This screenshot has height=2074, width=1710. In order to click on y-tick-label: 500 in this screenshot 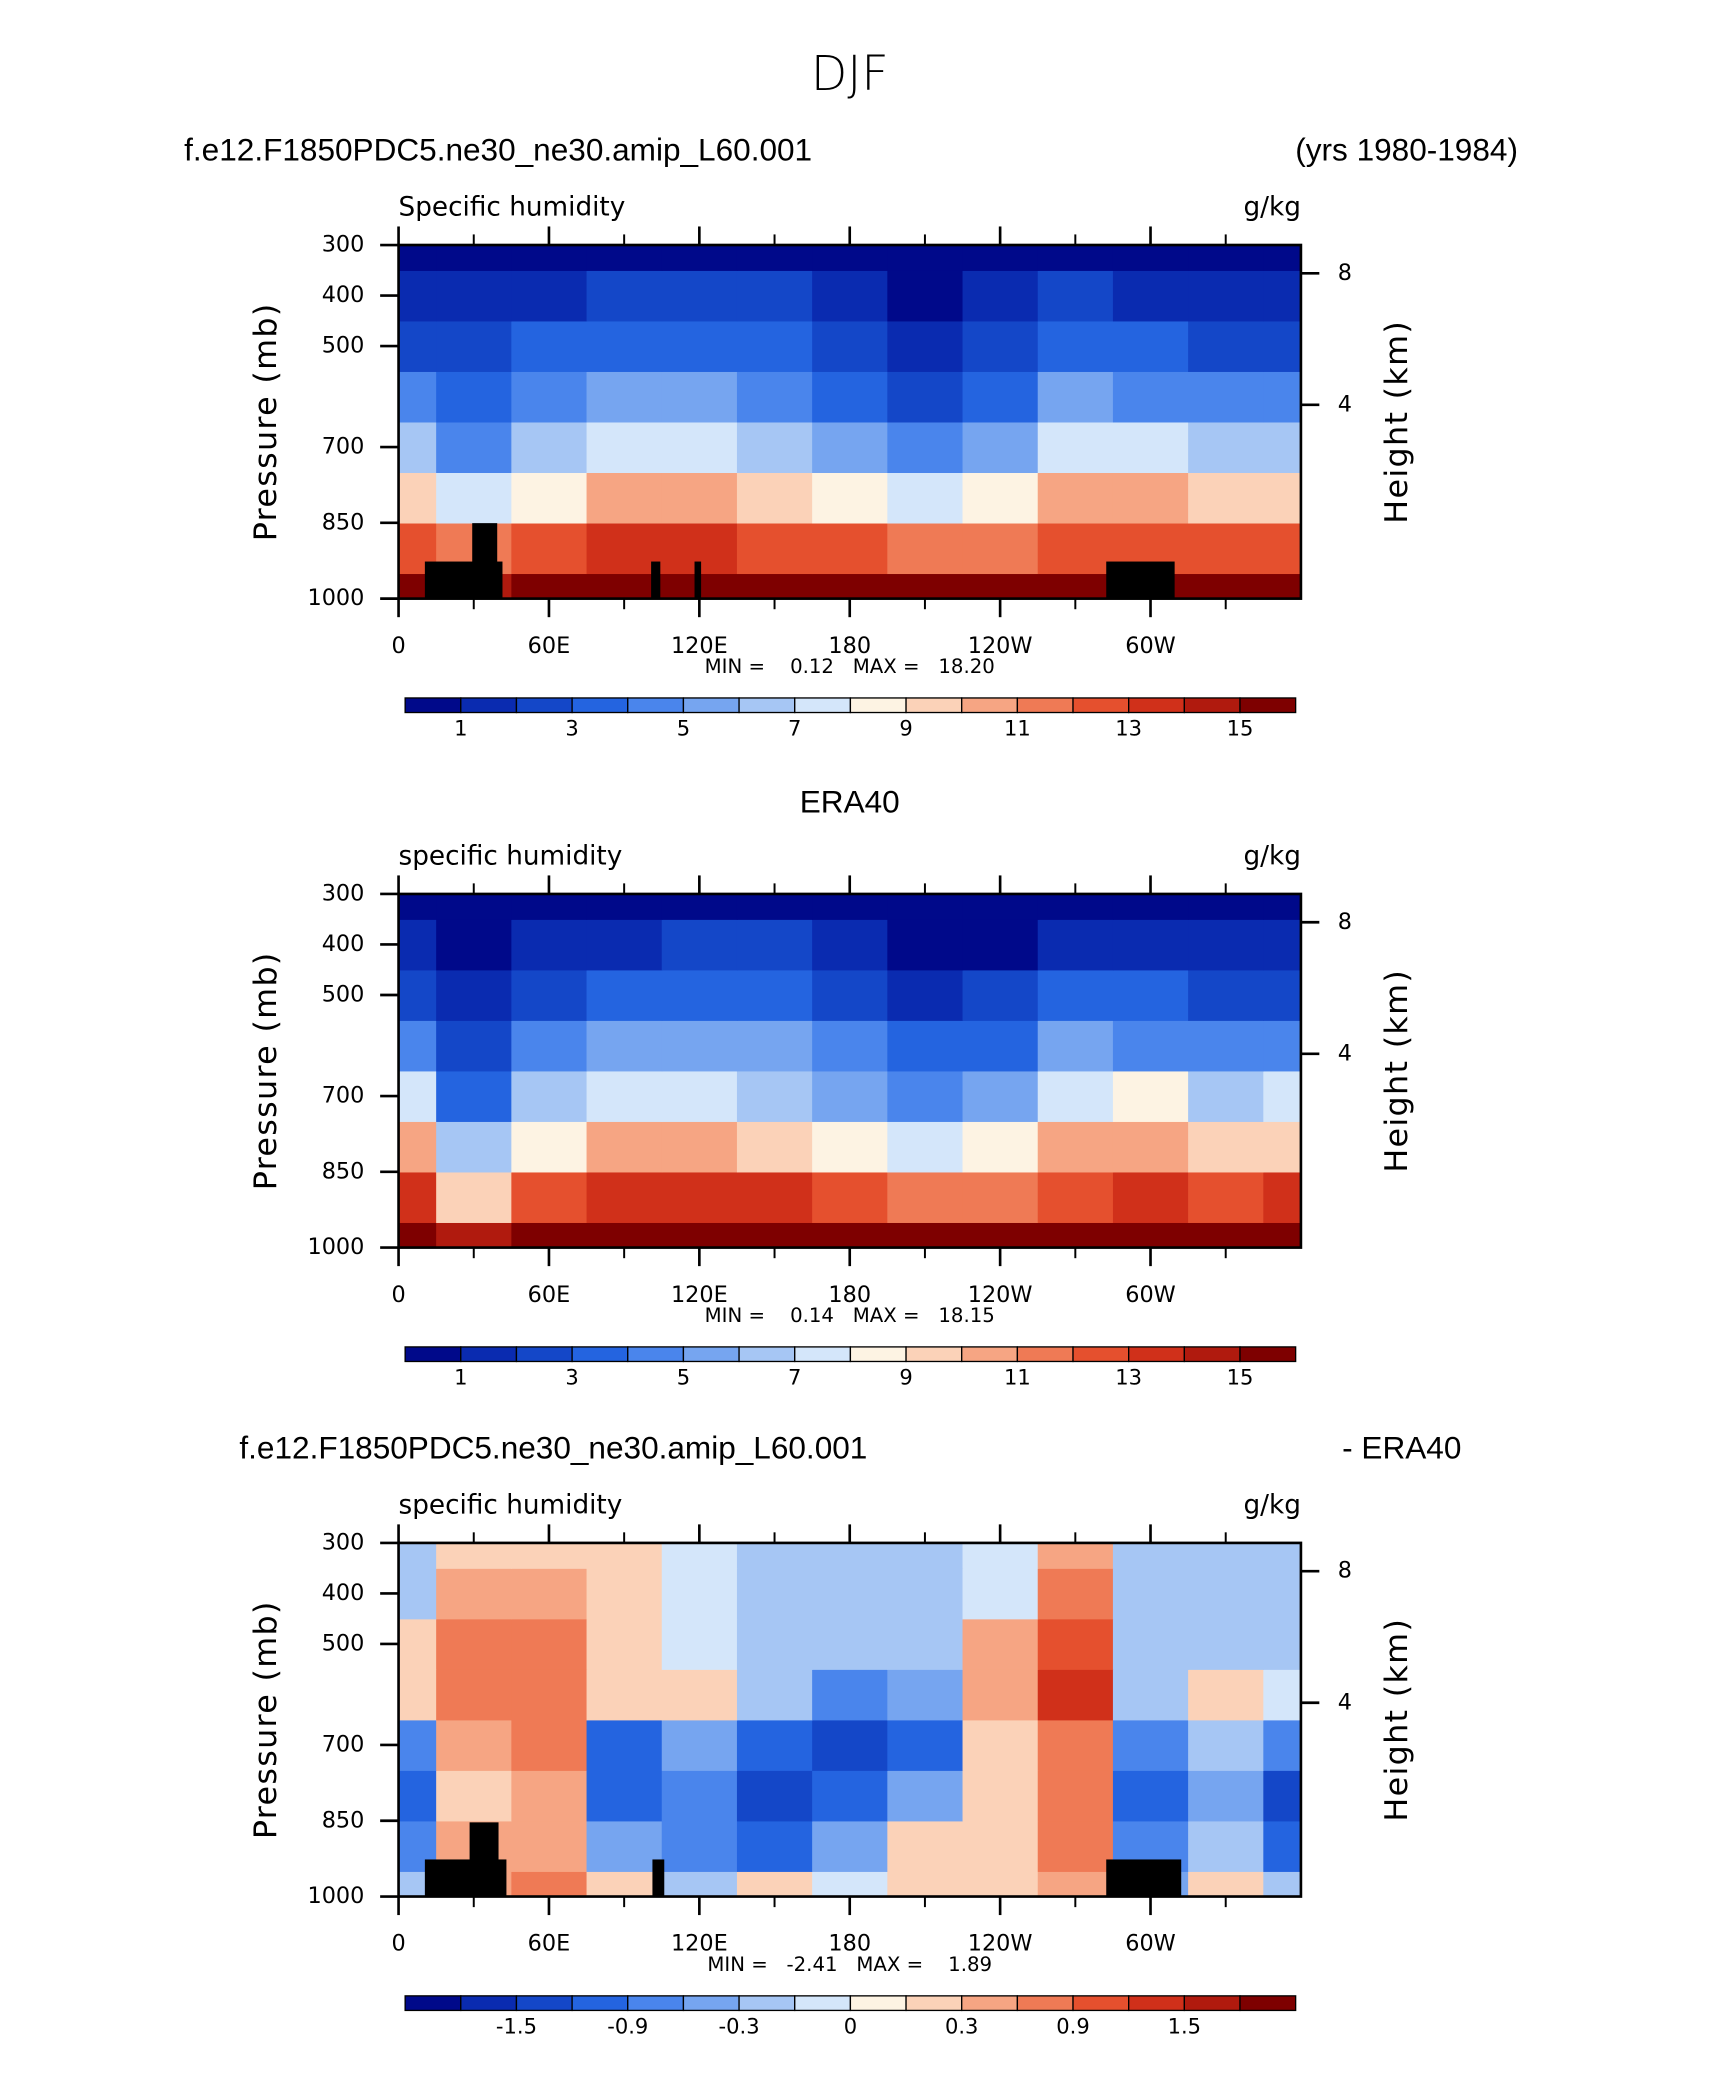, I will do `click(343, 1643)`.